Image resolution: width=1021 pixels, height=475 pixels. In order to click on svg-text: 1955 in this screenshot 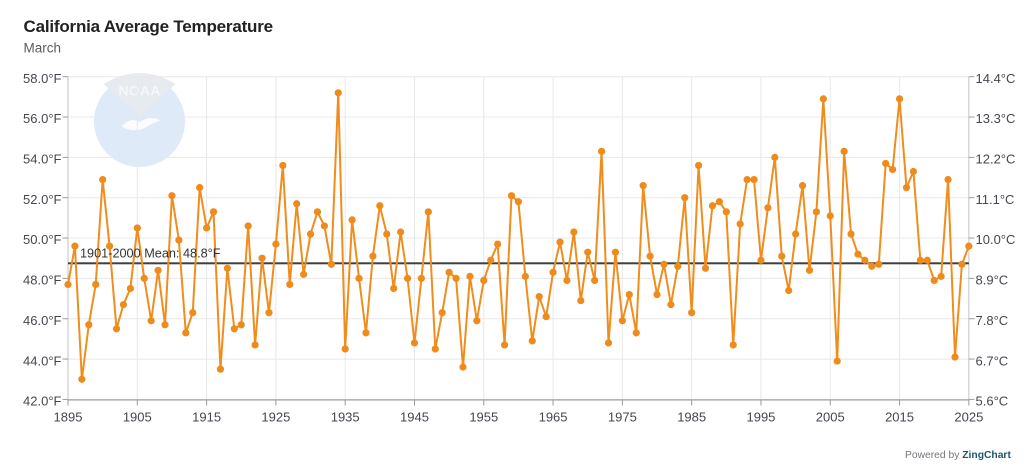, I will do `click(483, 417)`.